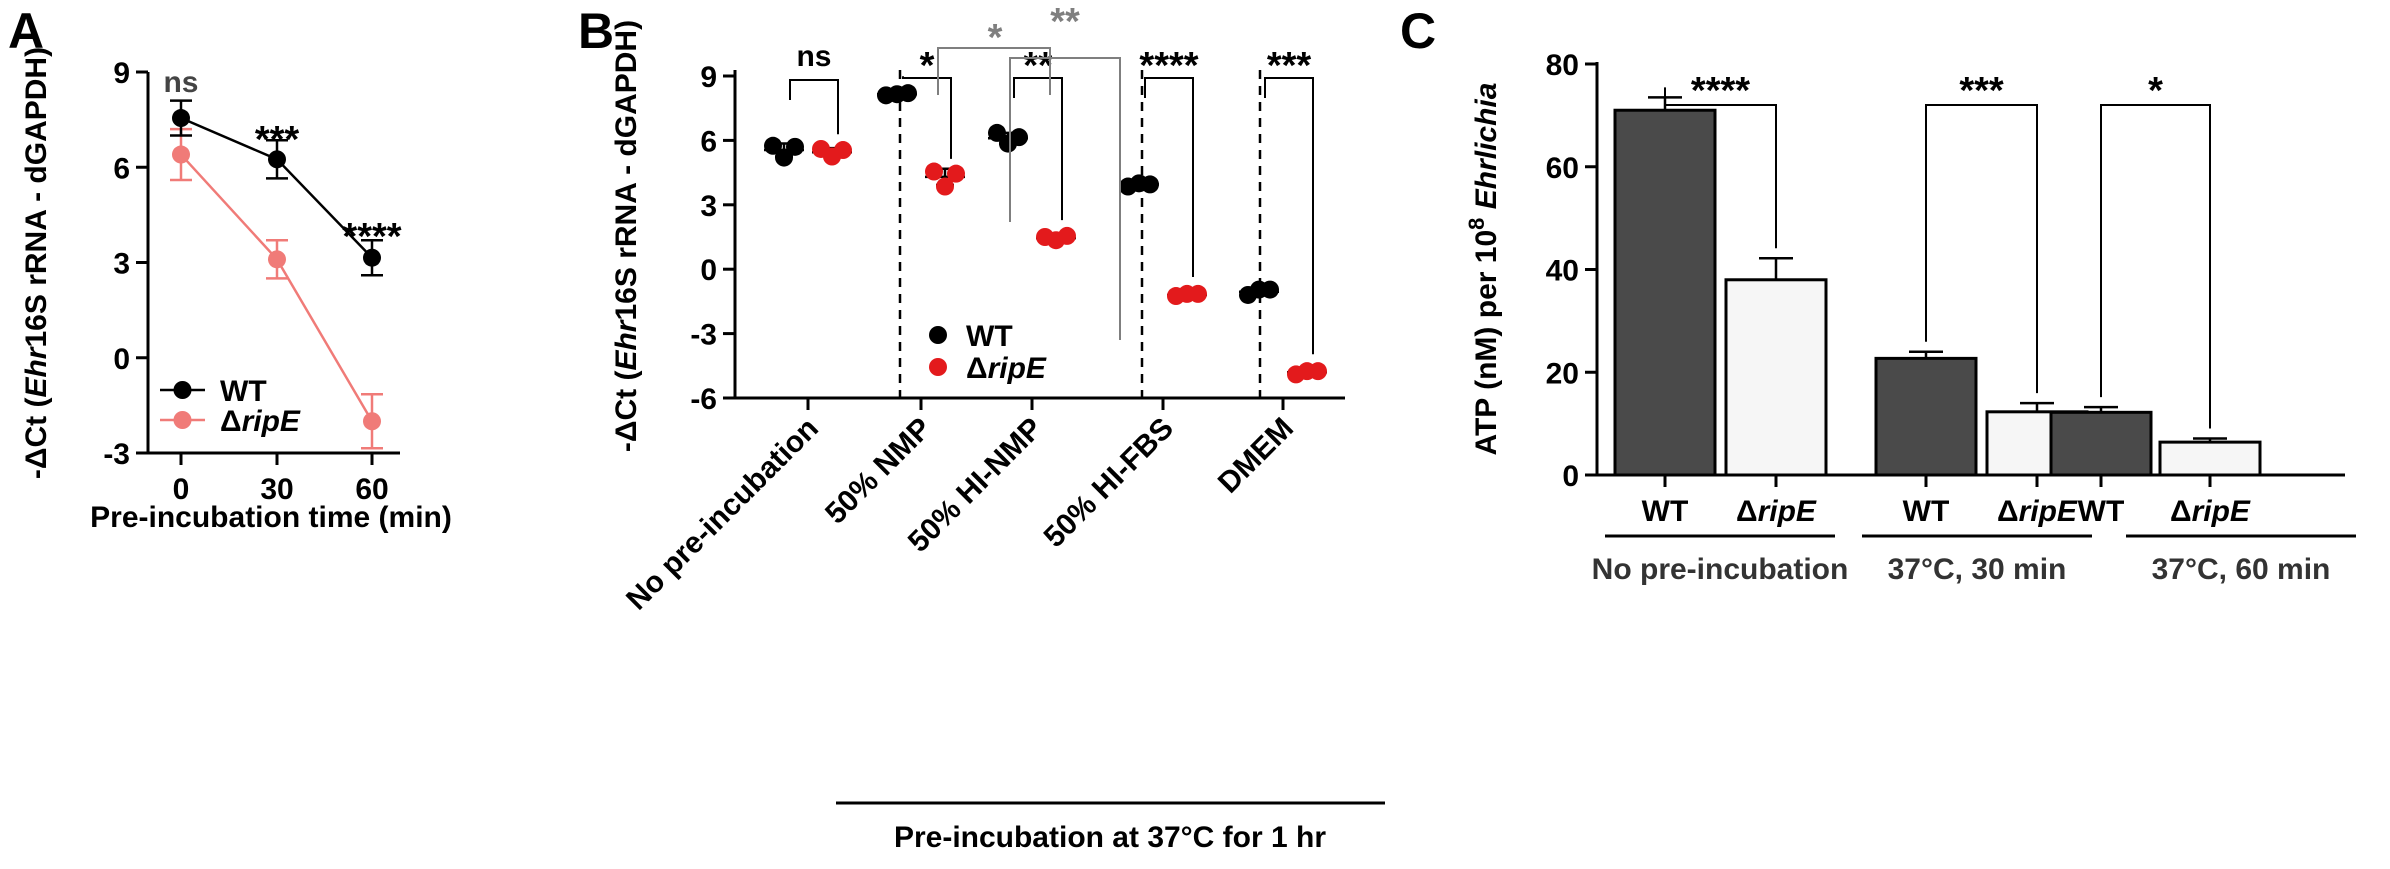  Describe the element at coordinates (703, 399) in the screenshot. I see `y-tick-label: -6` at that location.